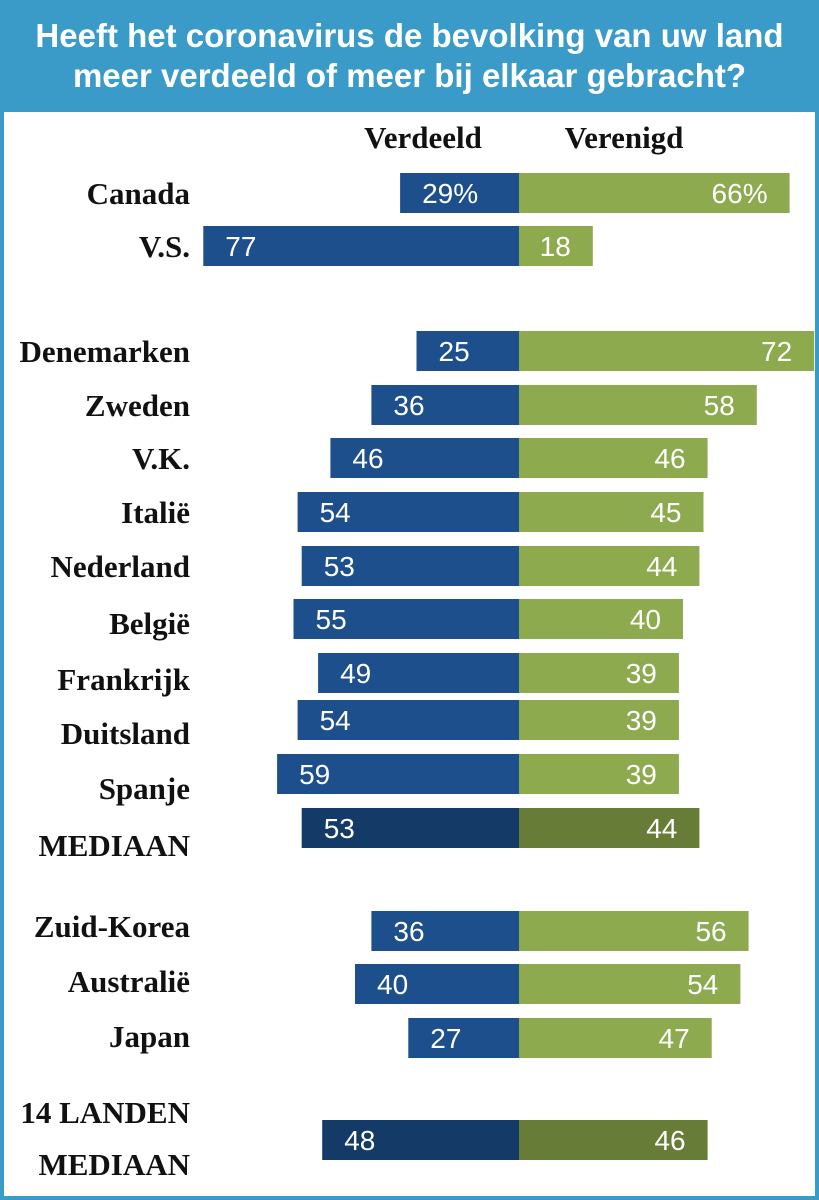 The width and height of the screenshot is (819, 1200). Describe the element at coordinates (392, 984) in the screenshot. I see `value-label-divided-australie: 40` at that location.